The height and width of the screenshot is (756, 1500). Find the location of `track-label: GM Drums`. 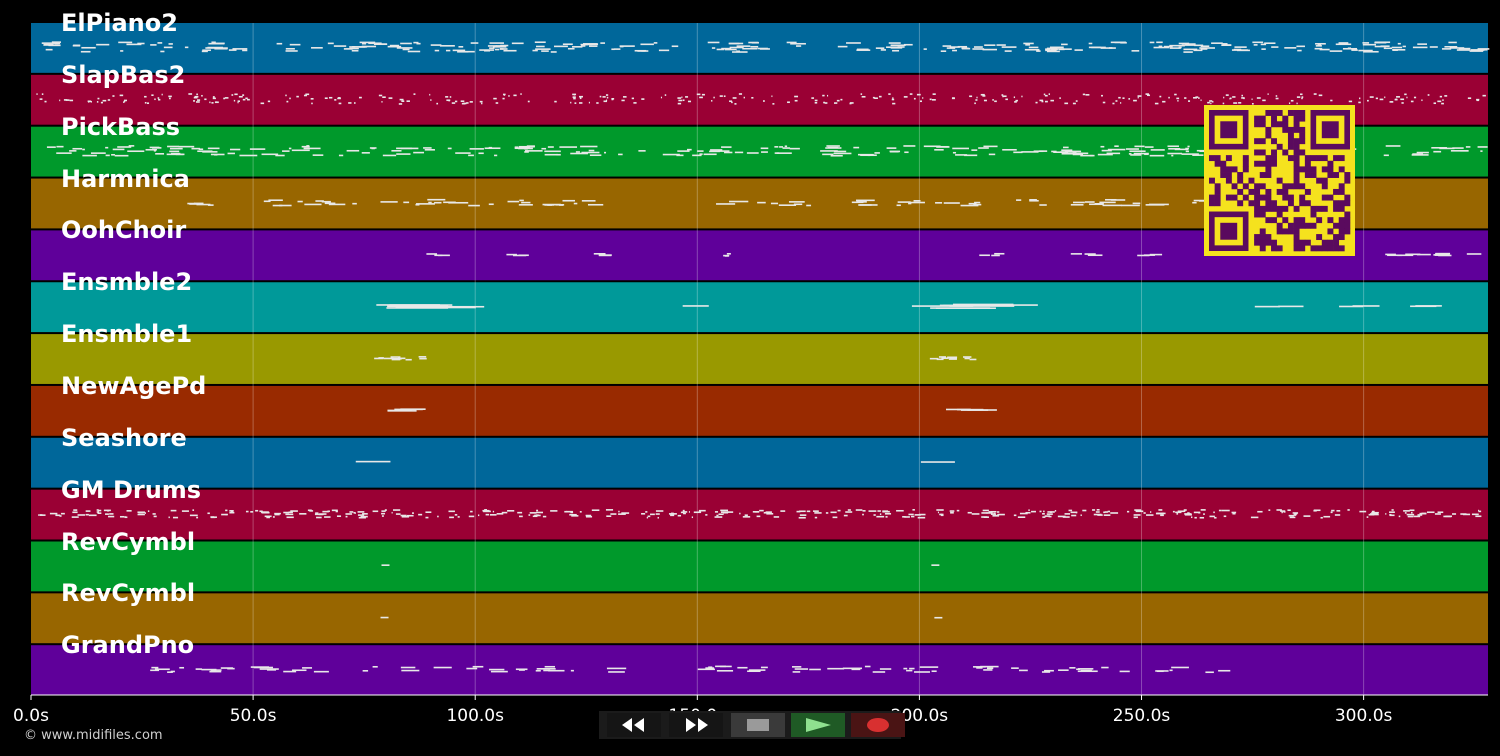

track-label: GM Drums is located at coordinates (131, 489).